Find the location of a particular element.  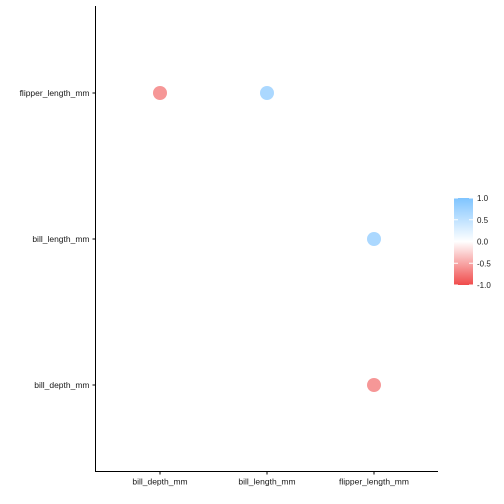

legend-label: 0.5 is located at coordinates (483, 220).